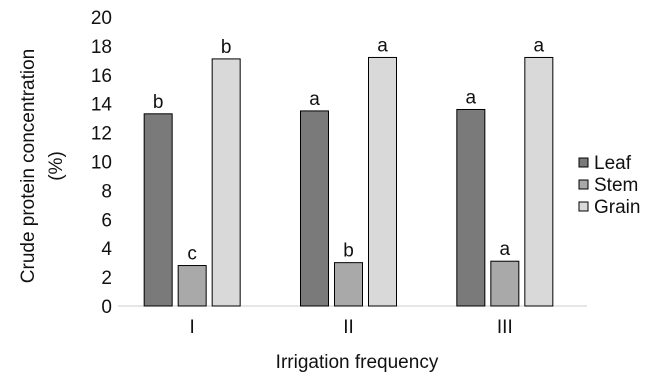 The width and height of the screenshot is (665, 378). Describe the element at coordinates (101, 134) in the screenshot. I see `y-tick-label: 12` at that location.